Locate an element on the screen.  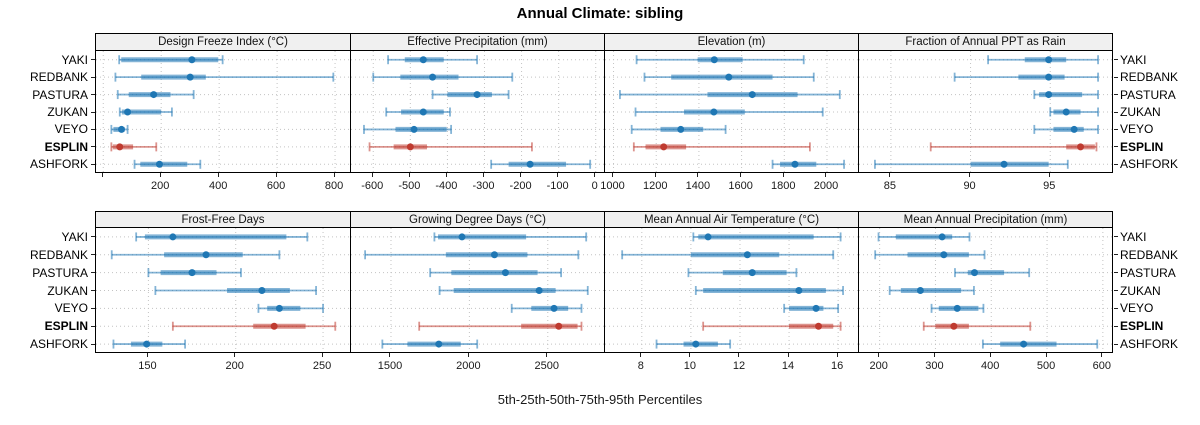
axis-tick-label: 2000 is located at coordinates (468, 366).